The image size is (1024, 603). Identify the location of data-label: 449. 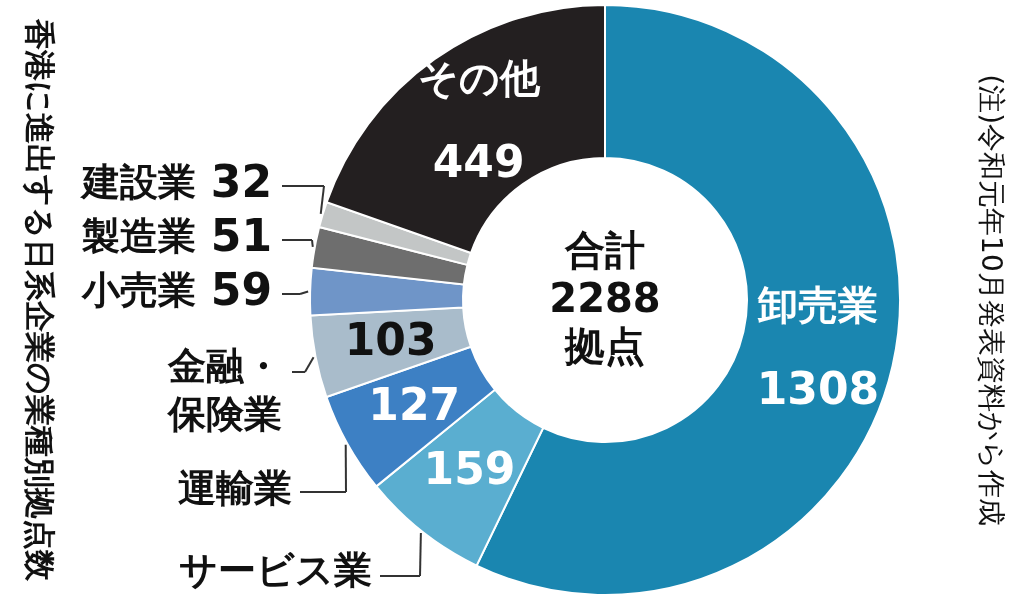
(478, 161).